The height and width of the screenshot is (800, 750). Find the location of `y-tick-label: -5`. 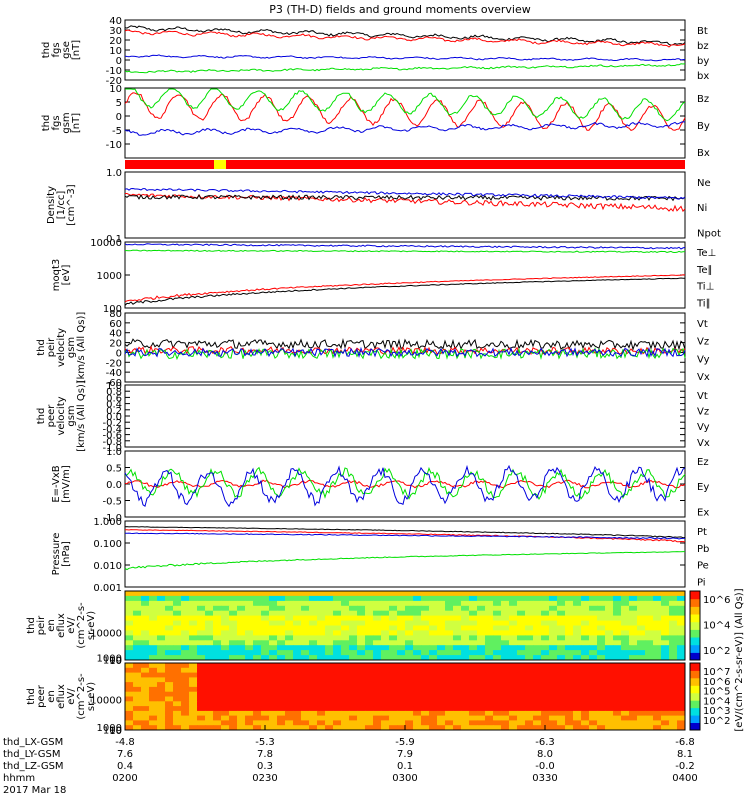

y-tick-label: -5 is located at coordinates (117, 131).